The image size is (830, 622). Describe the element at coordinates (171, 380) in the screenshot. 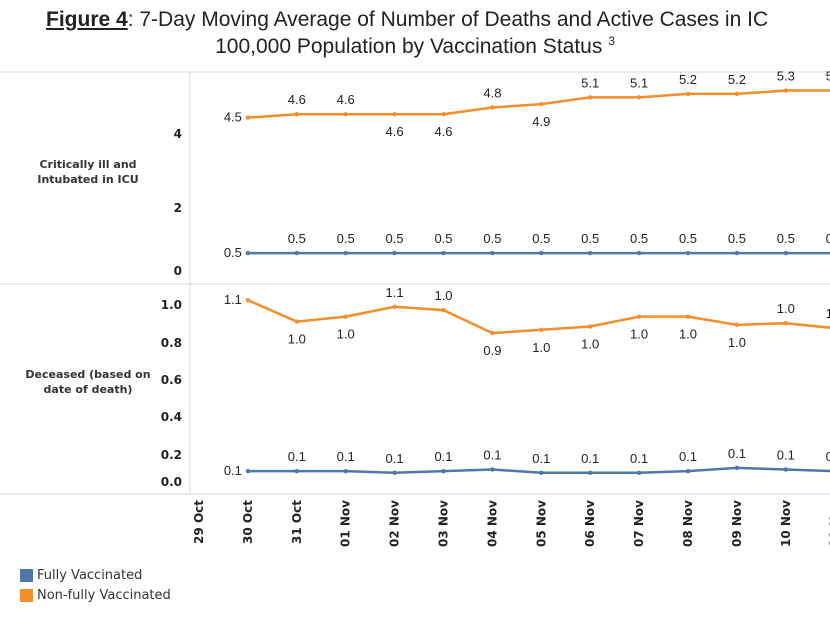

I see `y-tick-label: 0.6` at that location.